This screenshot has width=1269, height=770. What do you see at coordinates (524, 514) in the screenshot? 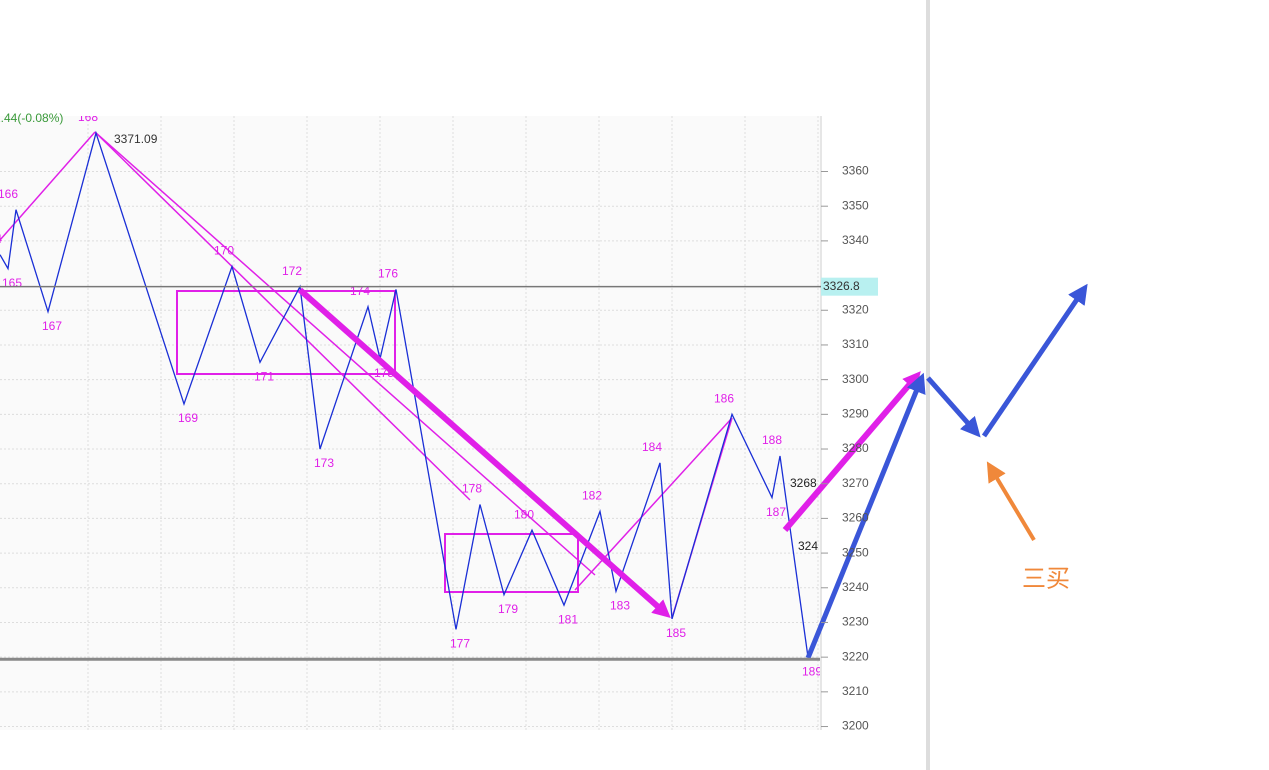
I see `point-label: 180` at bounding box center [524, 514].